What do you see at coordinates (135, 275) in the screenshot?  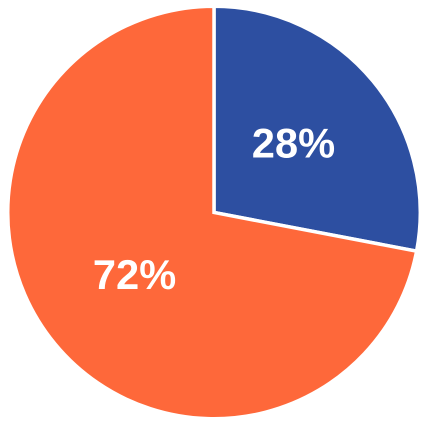 I see `data-label: 72%` at bounding box center [135, 275].